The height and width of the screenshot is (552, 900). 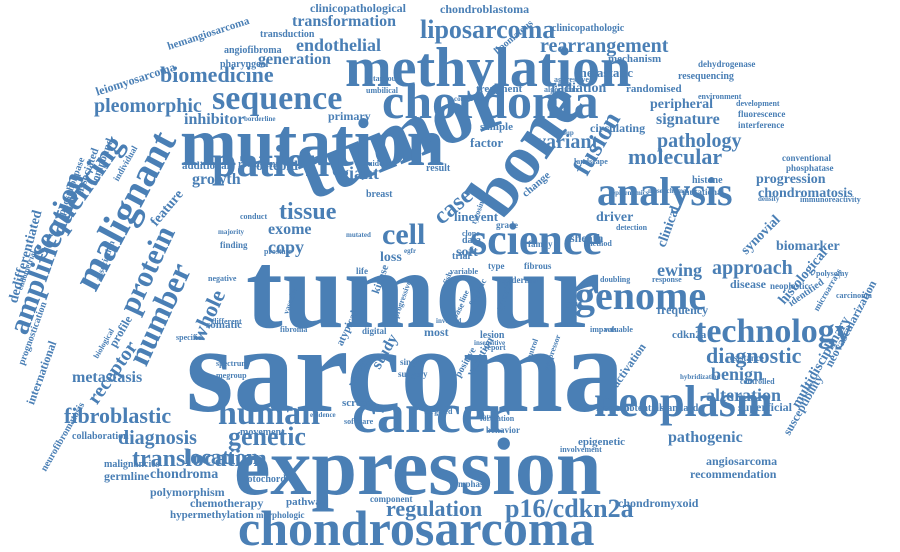 What do you see at coordinates (758, 103) in the screenshot?
I see `word: development` at bounding box center [758, 103].